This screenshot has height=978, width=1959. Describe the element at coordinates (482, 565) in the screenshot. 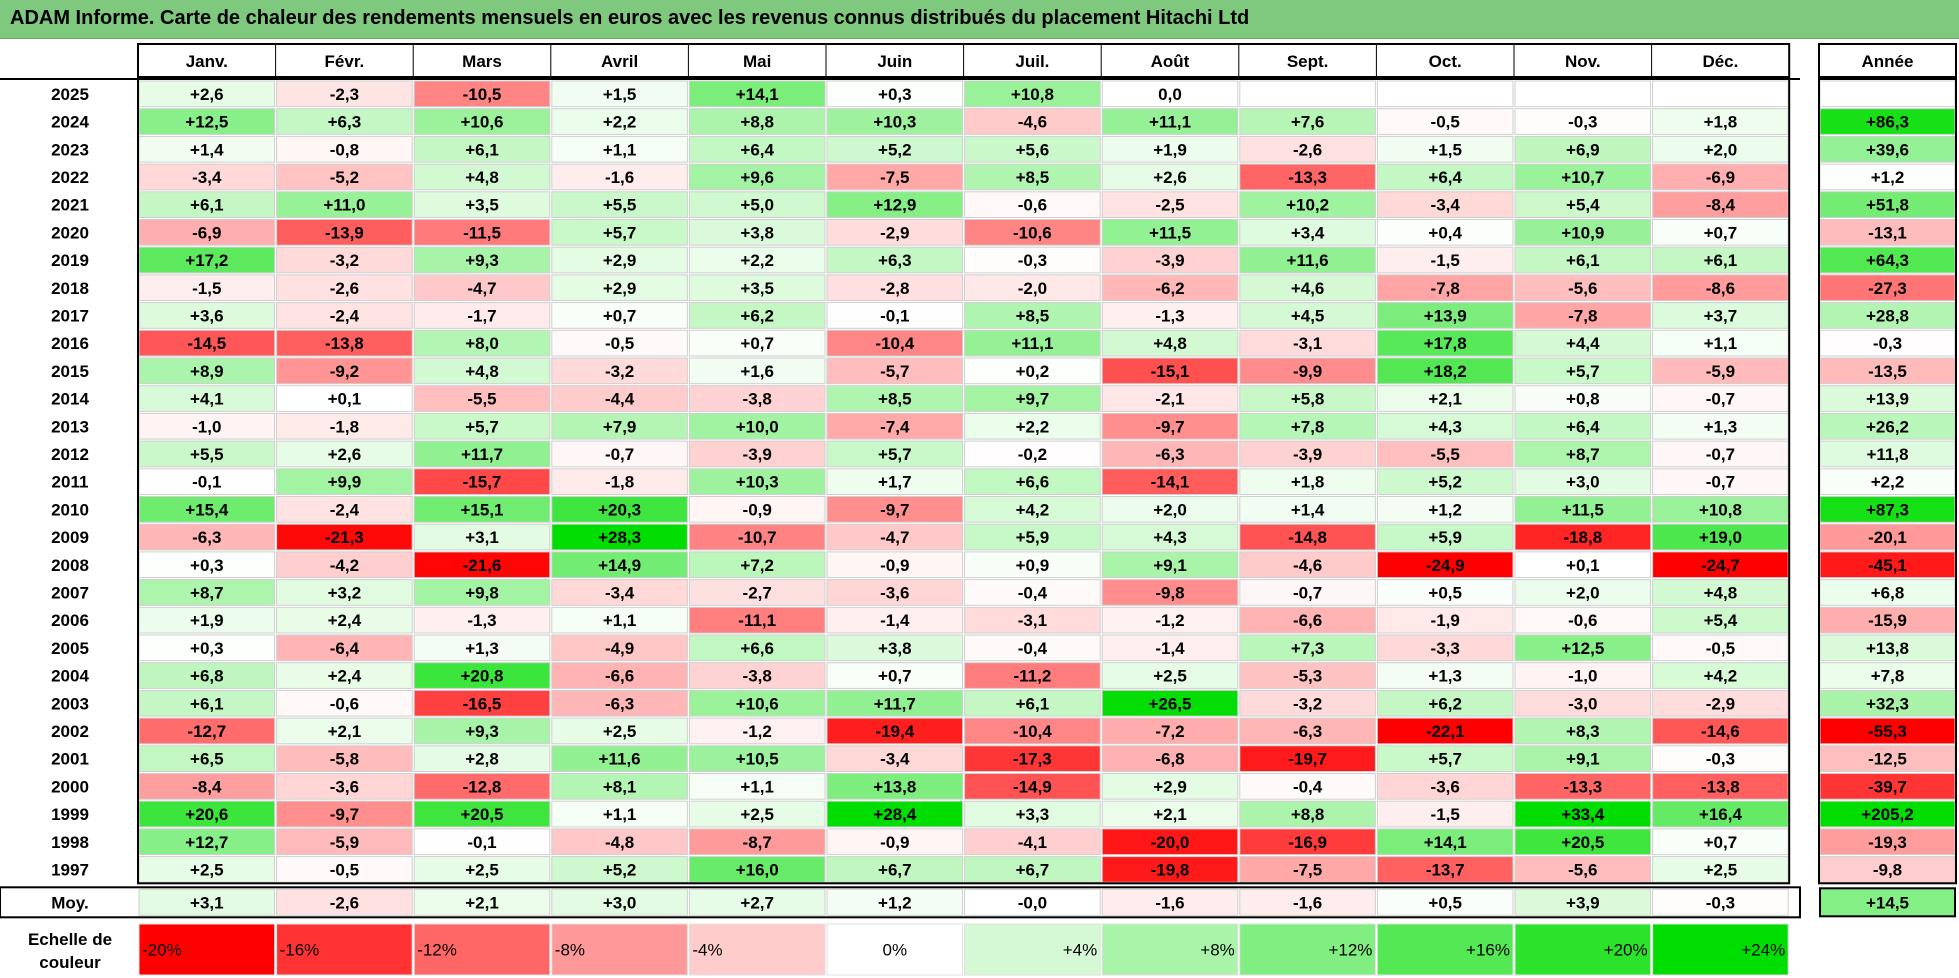

I see `cell-value: -21,6` at that location.